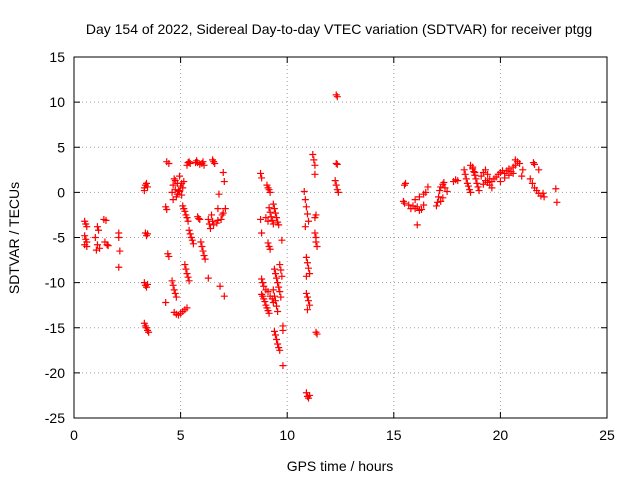 This screenshot has width=640, height=480. I want to click on y-tick-label: 10, so click(57, 102).